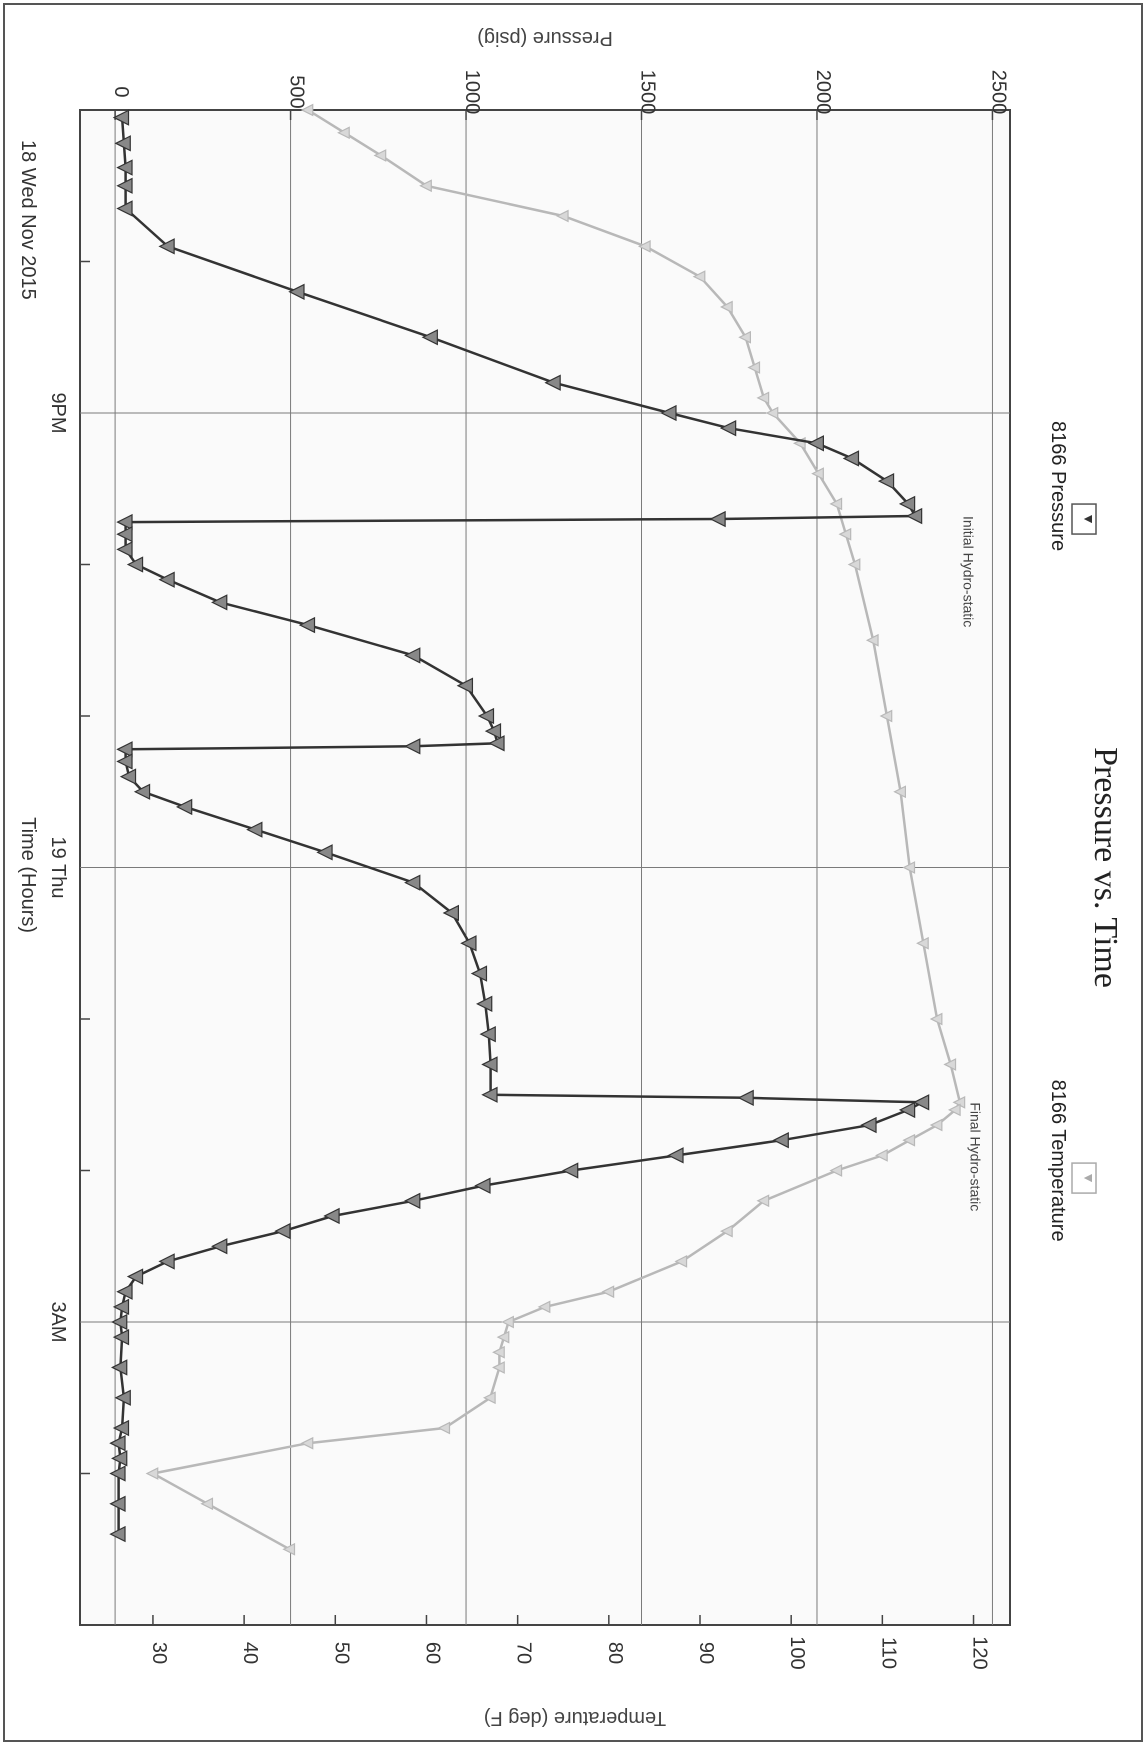 Image resolution: width=1146 pixels, height=1750 pixels. I want to click on pressure-tick-label: 2000, so click(823, 92).